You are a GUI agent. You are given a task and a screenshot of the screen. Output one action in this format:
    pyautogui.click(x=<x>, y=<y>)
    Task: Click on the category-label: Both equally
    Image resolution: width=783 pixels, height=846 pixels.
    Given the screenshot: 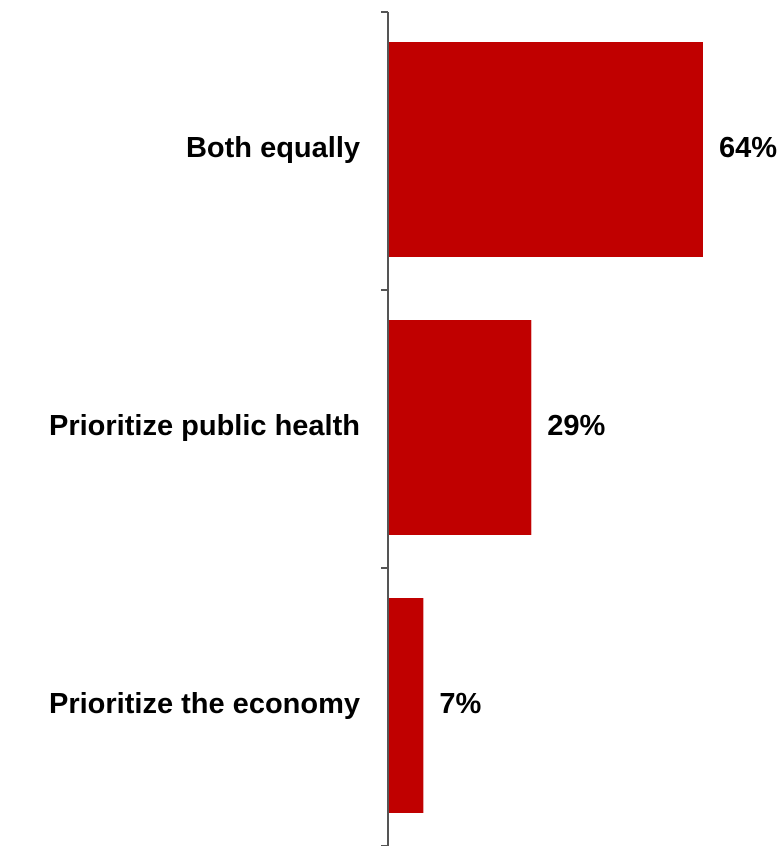 What is the action you would take?
    pyautogui.click(x=273, y=148)
    